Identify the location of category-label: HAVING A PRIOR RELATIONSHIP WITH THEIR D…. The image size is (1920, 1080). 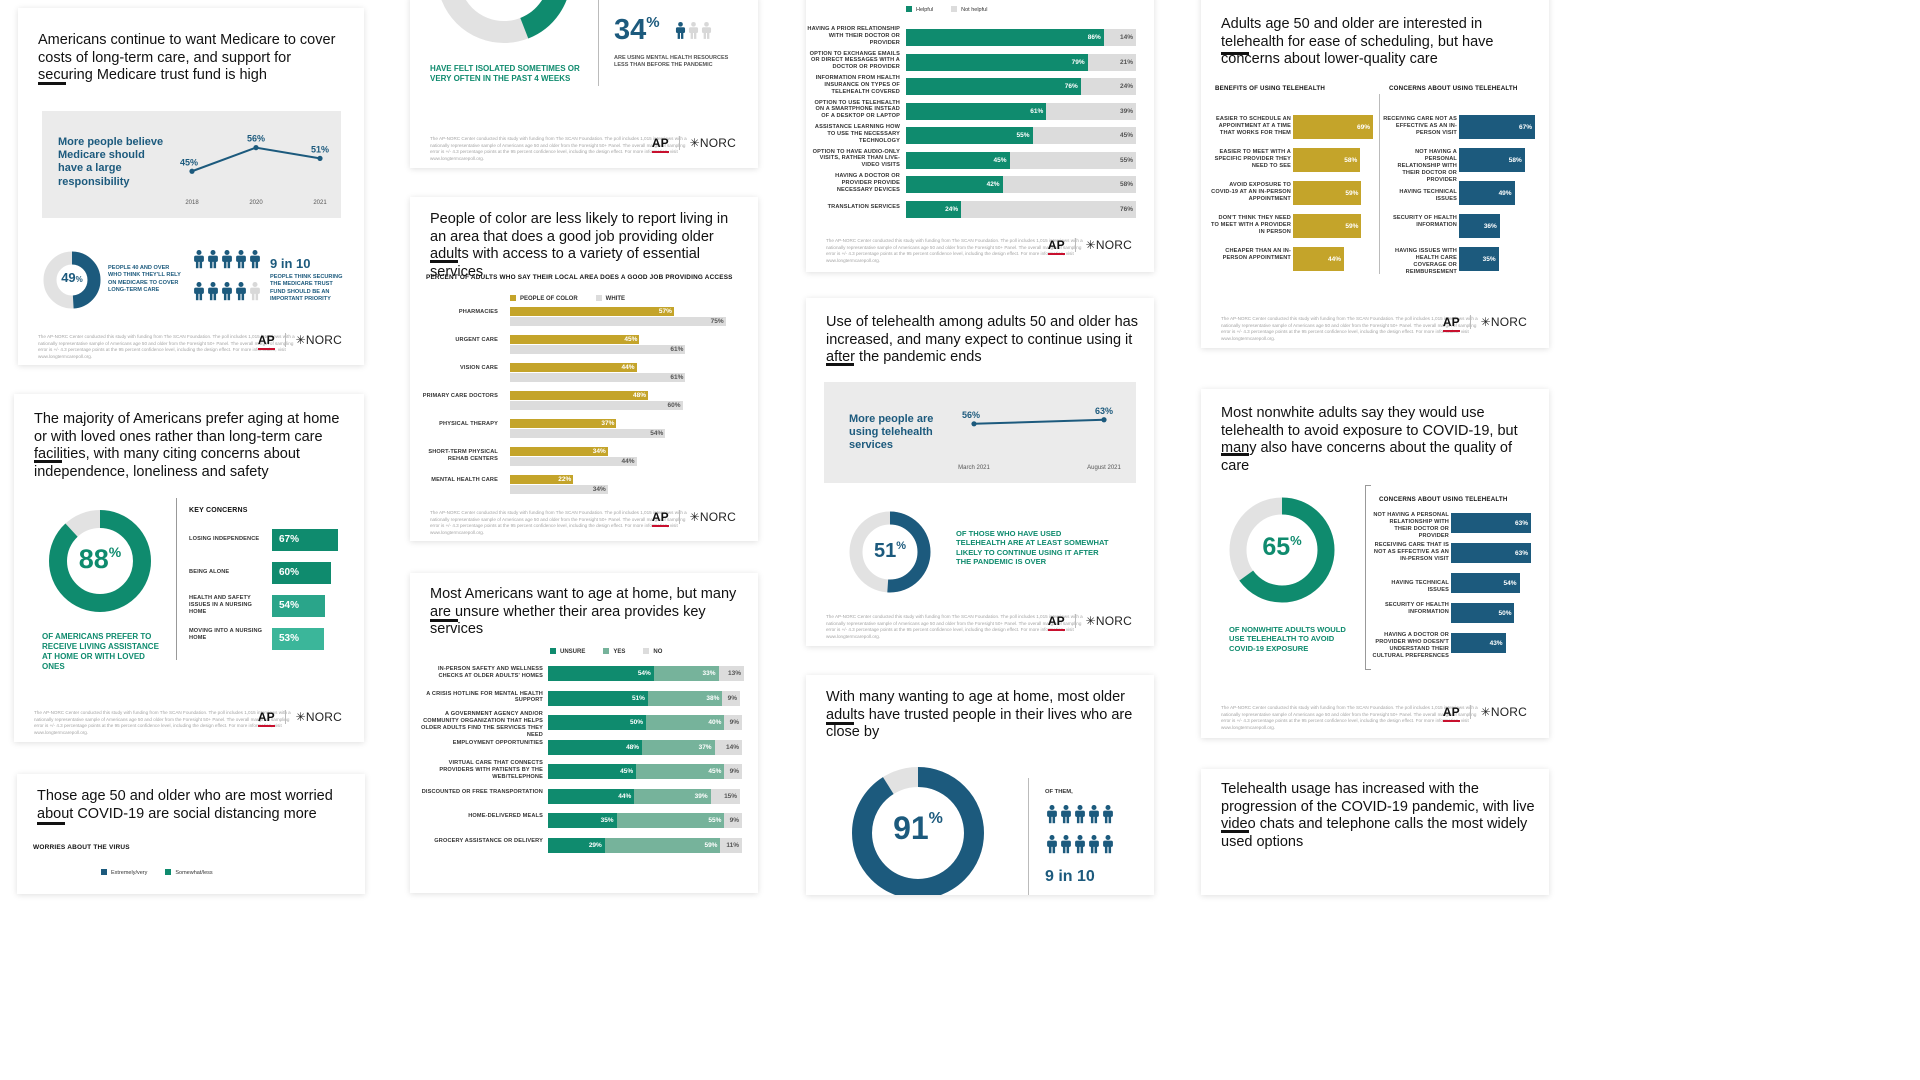
(853, 36).